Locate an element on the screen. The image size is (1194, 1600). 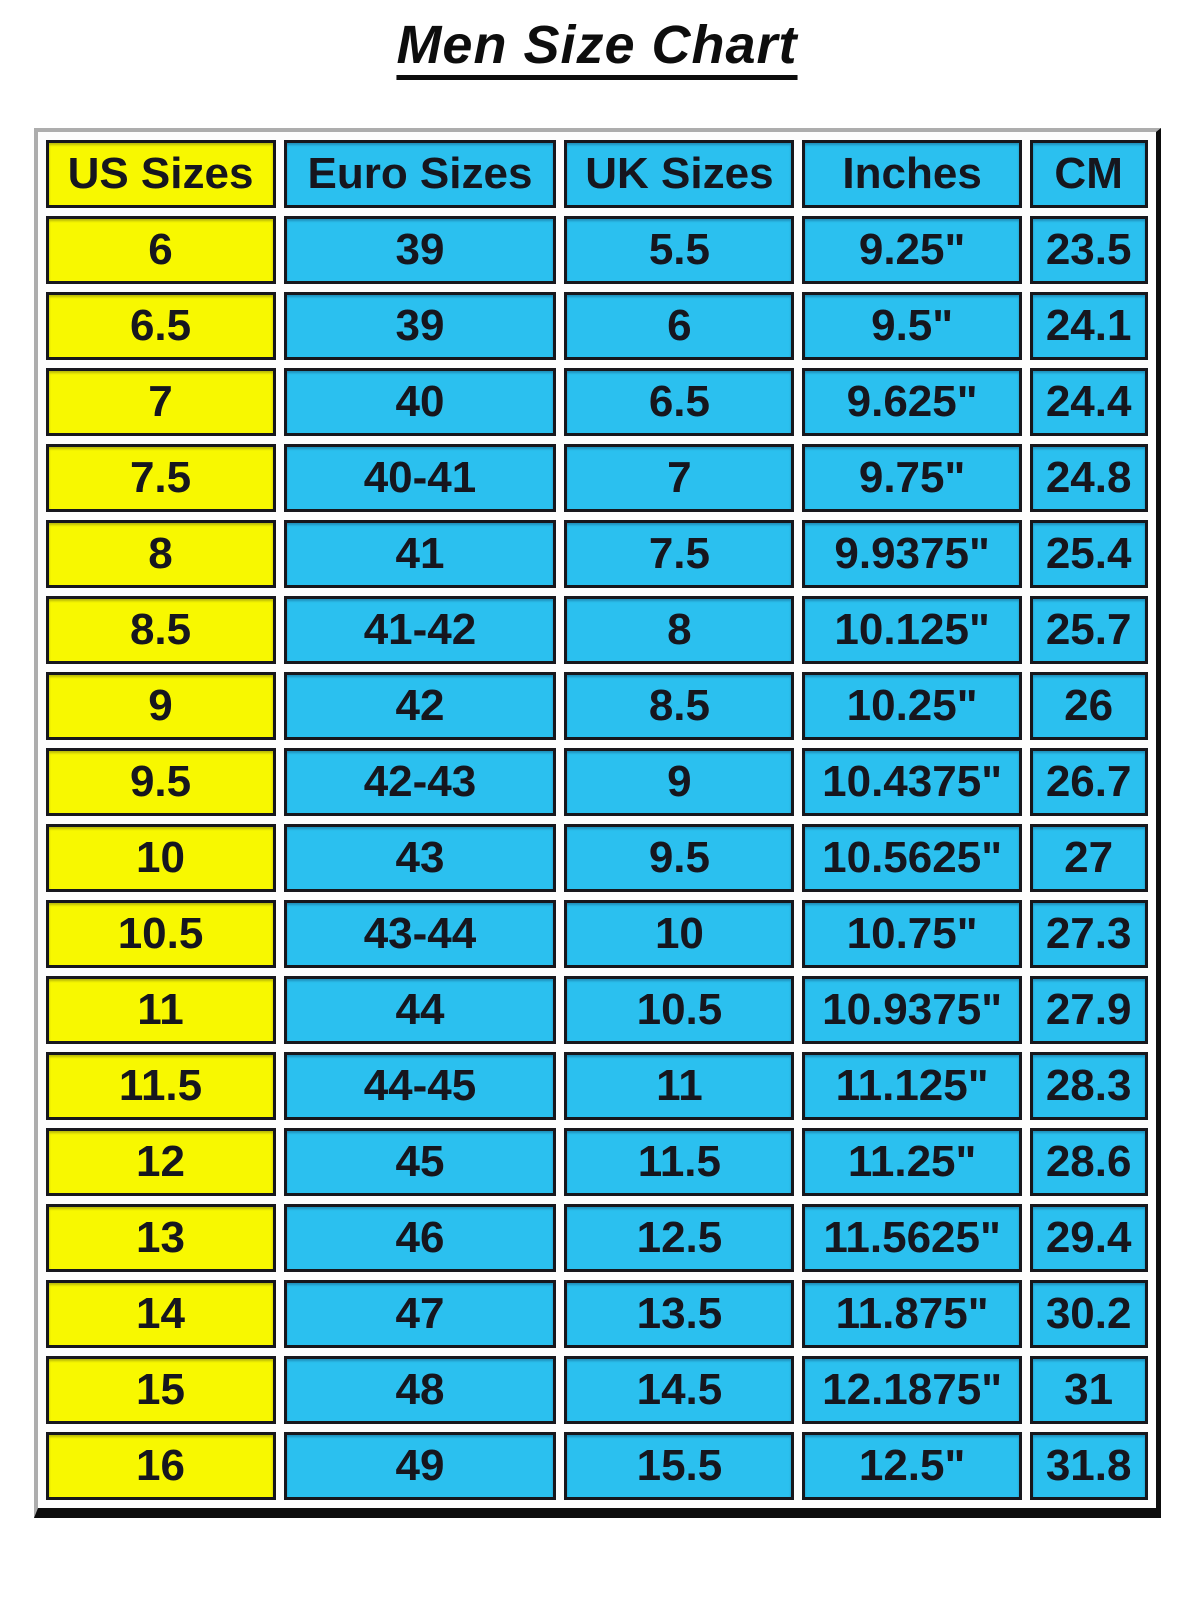
cell: 13.5 is located at coordinates (679, 1314).